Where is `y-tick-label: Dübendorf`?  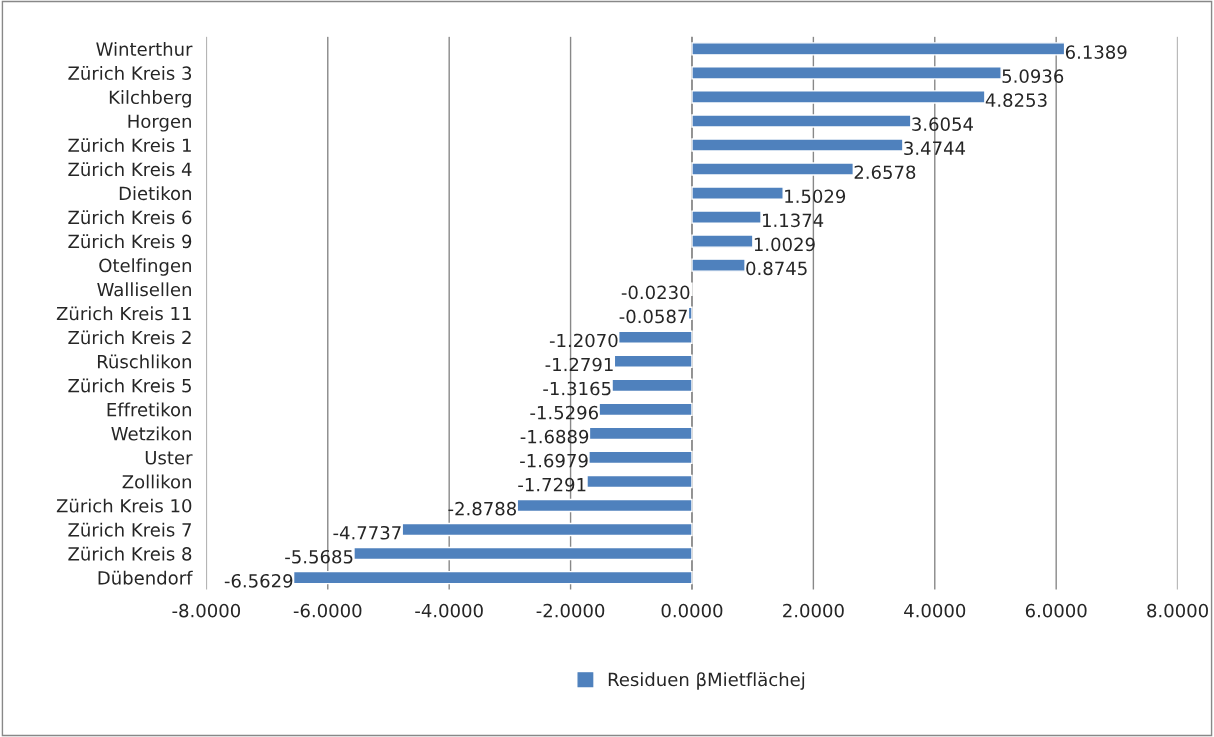
y-tick-label: Dübendorf is located at coordinates (145, 577).